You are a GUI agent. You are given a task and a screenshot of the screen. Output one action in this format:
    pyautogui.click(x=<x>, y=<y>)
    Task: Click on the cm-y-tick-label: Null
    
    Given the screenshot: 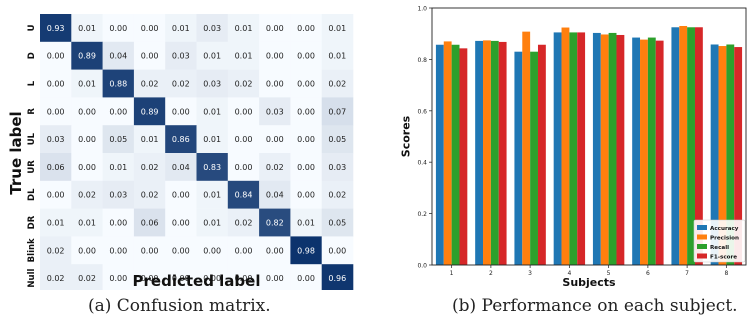 What is the action you would take?
    pyautogui.click(x=32, y=278)
    